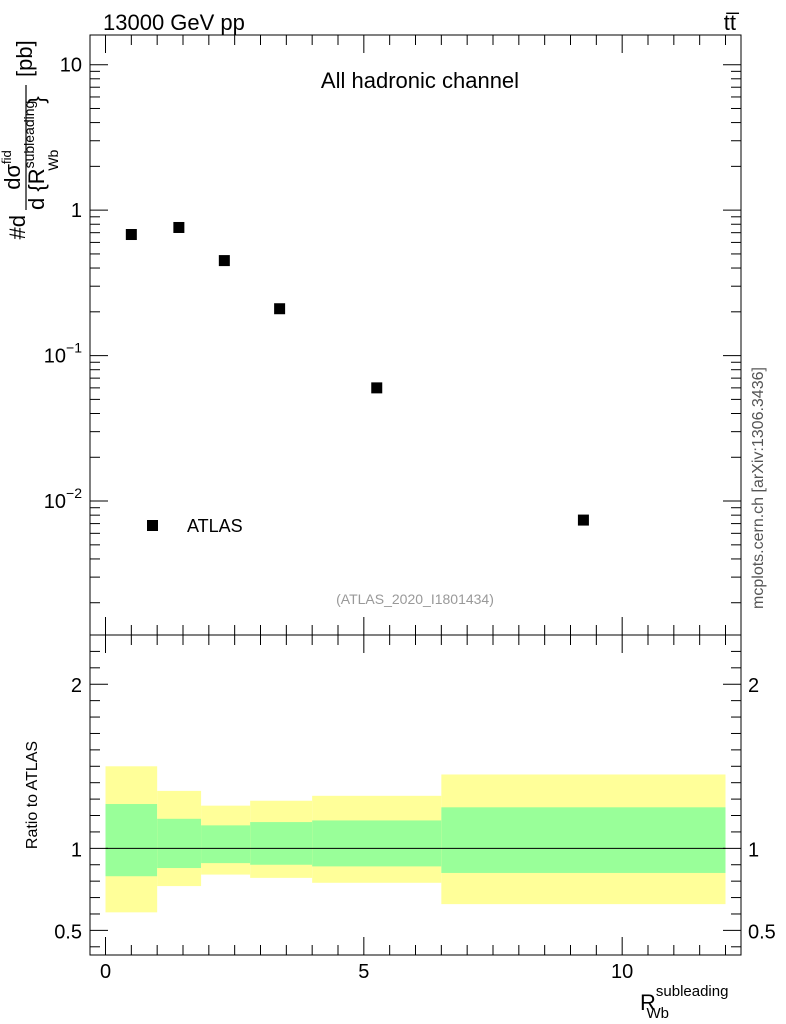 The height and width of the screenshot is (1024, 786). What do you see at coordinates (420, 80) in the screenshot?
I see `main-title: All hadronic channel` at bounding box center [420, 80].